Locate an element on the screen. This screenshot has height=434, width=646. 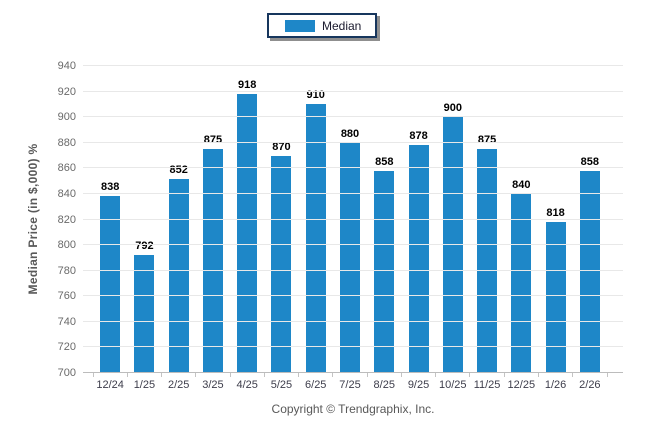
bar-value-label: 818 is located at coordinates (555, 213).